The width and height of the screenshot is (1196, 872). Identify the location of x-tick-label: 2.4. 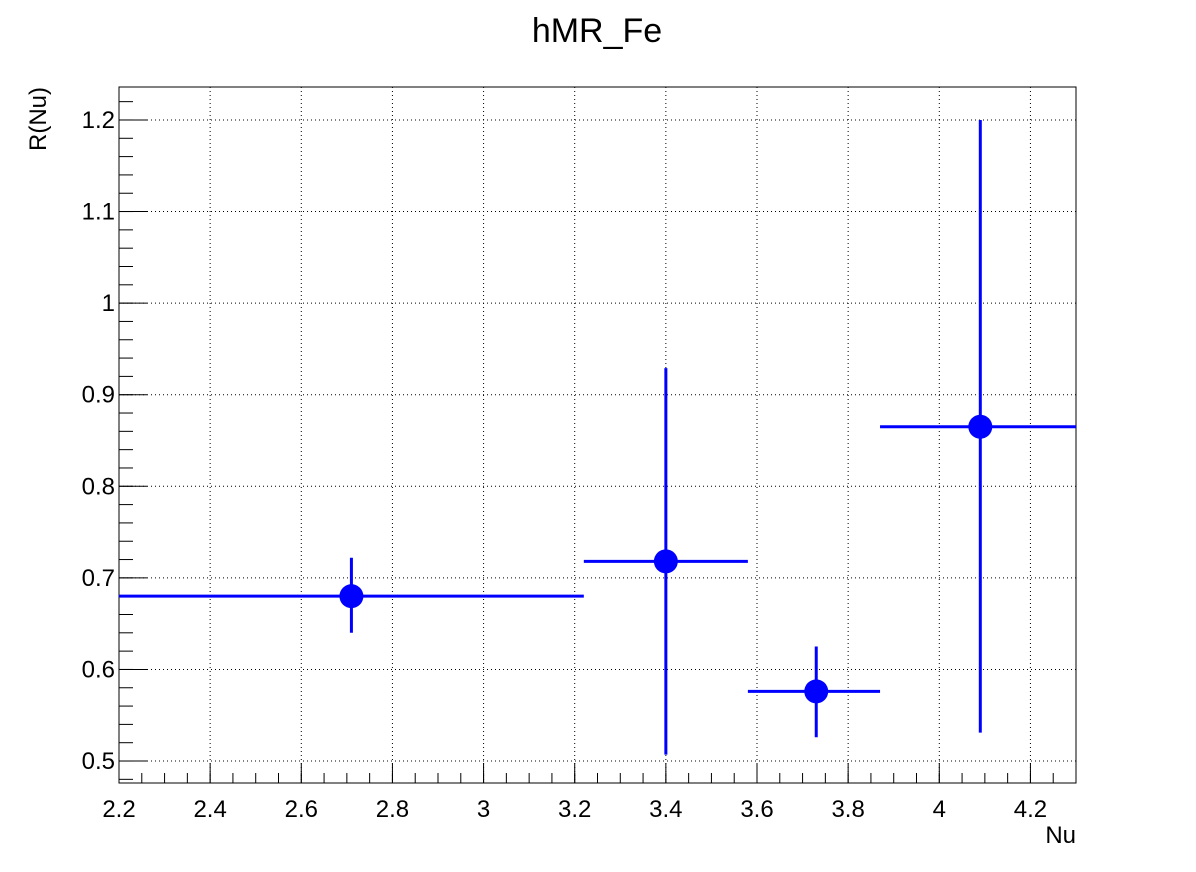
(209, 809).